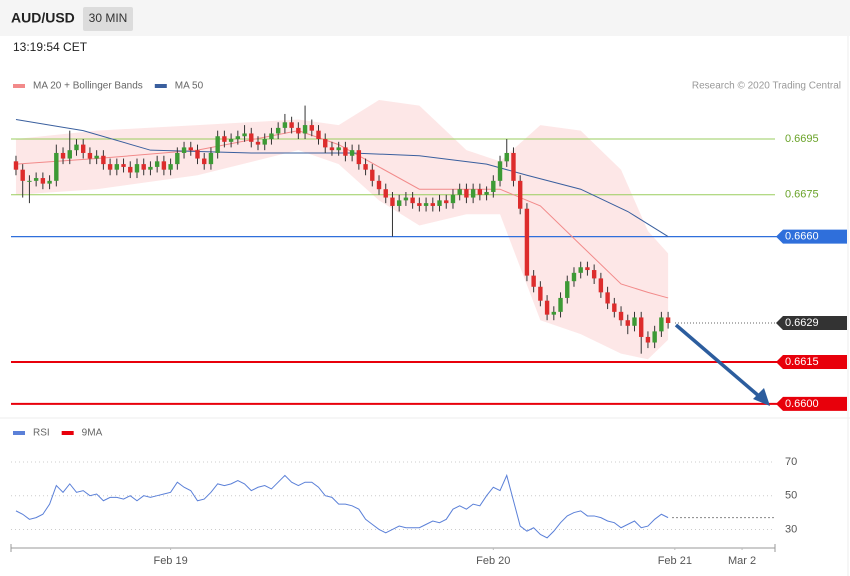  I want to click on y-tick-label: 30, so click(791, 529).